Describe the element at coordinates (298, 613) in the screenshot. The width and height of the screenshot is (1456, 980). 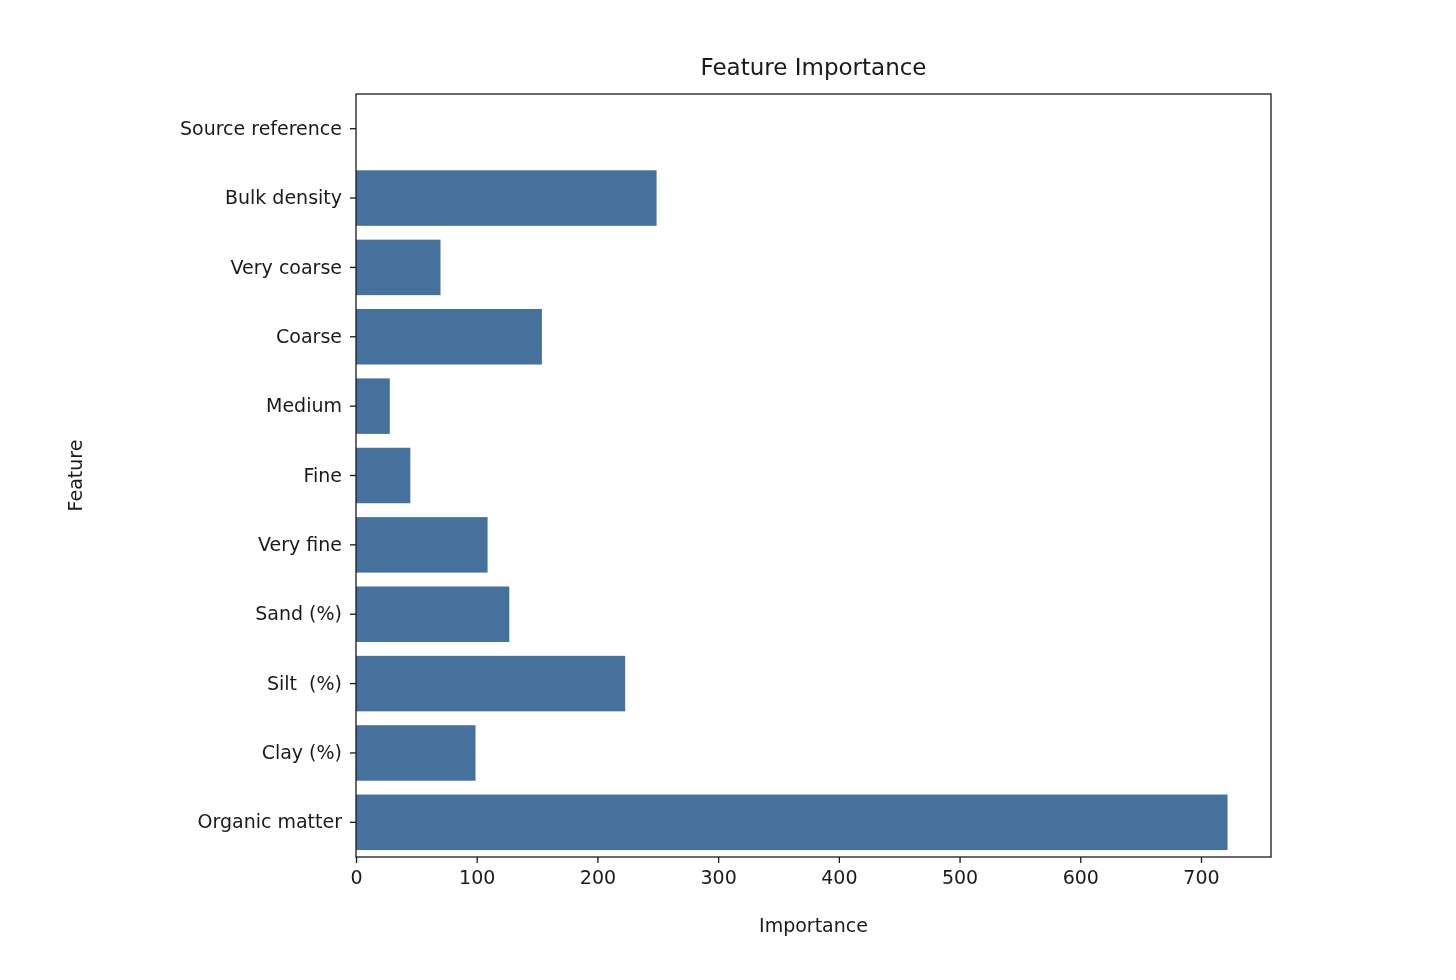
I see `y-tick-label: Sand (%)` at that location.